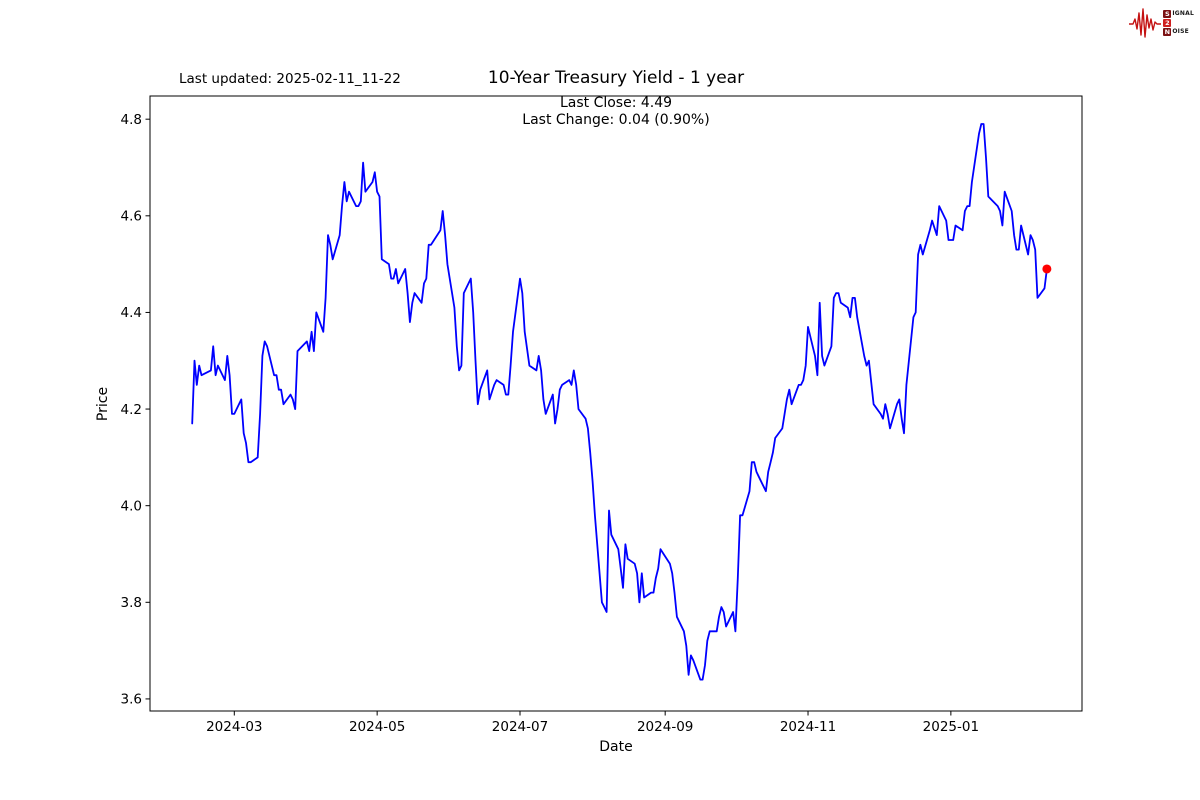 Image resolution: width=1200 pixels, height=800 pixels. Describe the element at coordinates (131, 313) in the screenshot. I see `y-tick-label: 4.4` at that location.